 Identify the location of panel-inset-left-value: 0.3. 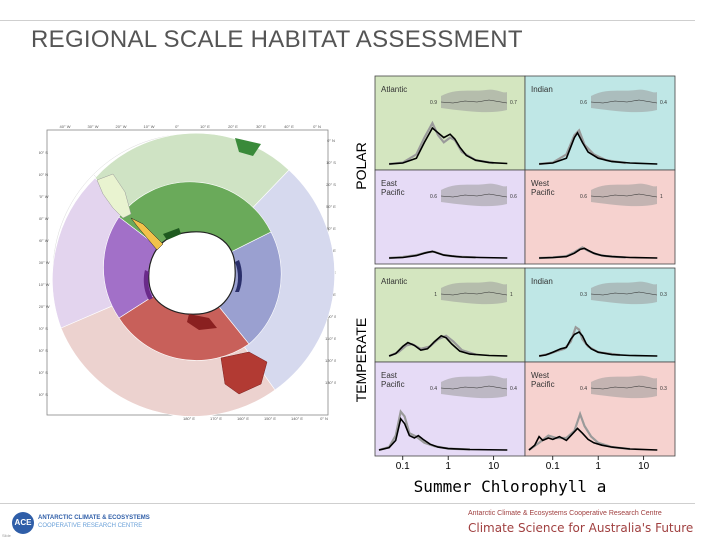
(583, 295).